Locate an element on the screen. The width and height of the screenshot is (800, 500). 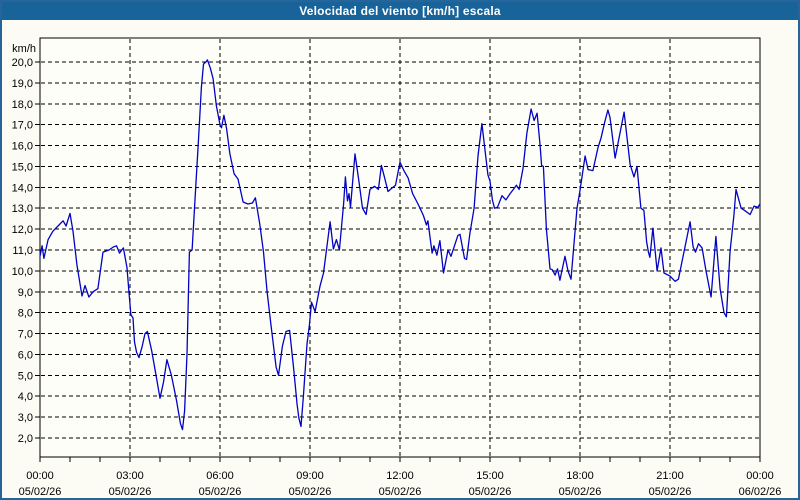
y-tick-label: 7,0 is located at coordinates (25, 335).